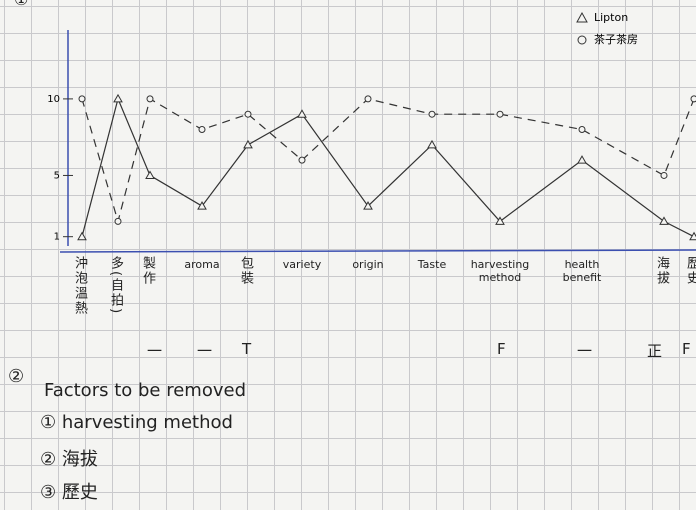 This screenshot has width=696, height=510. Describe the element at coordinates (79, 286) in the screenshot. I see `x-tick-label: 沖泡溫熱` at that location.